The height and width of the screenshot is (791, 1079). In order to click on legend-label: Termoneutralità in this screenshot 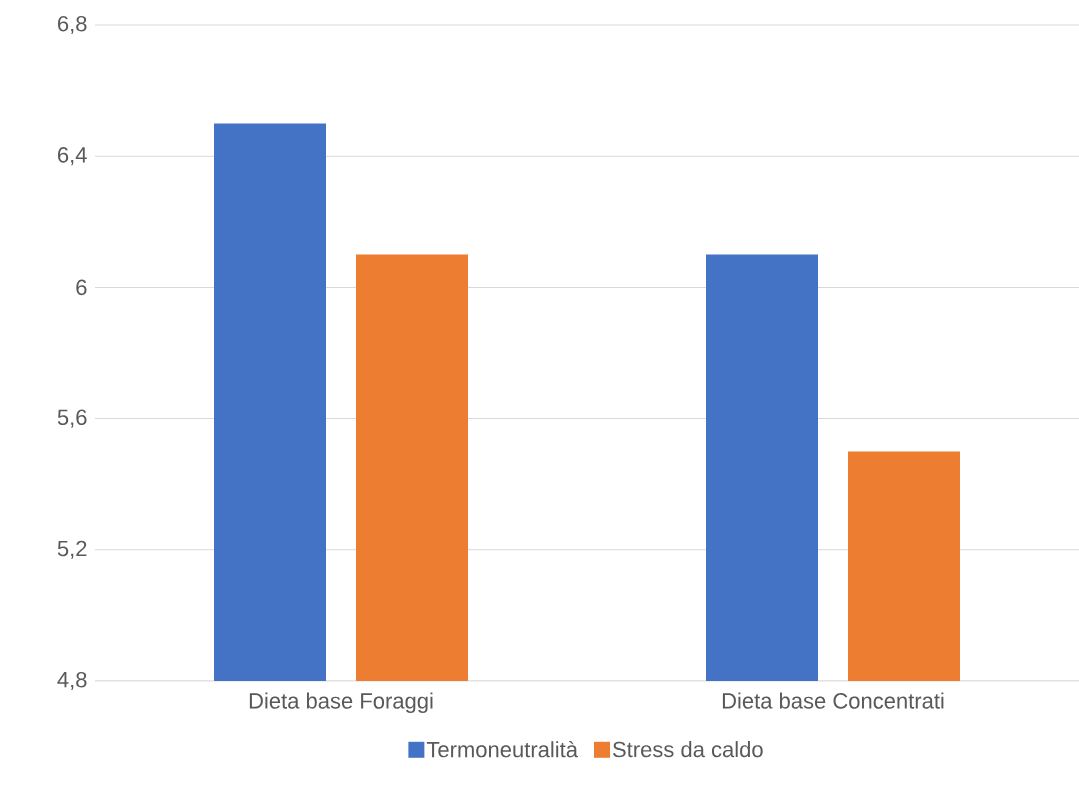, I will do `click(502, 749)`.